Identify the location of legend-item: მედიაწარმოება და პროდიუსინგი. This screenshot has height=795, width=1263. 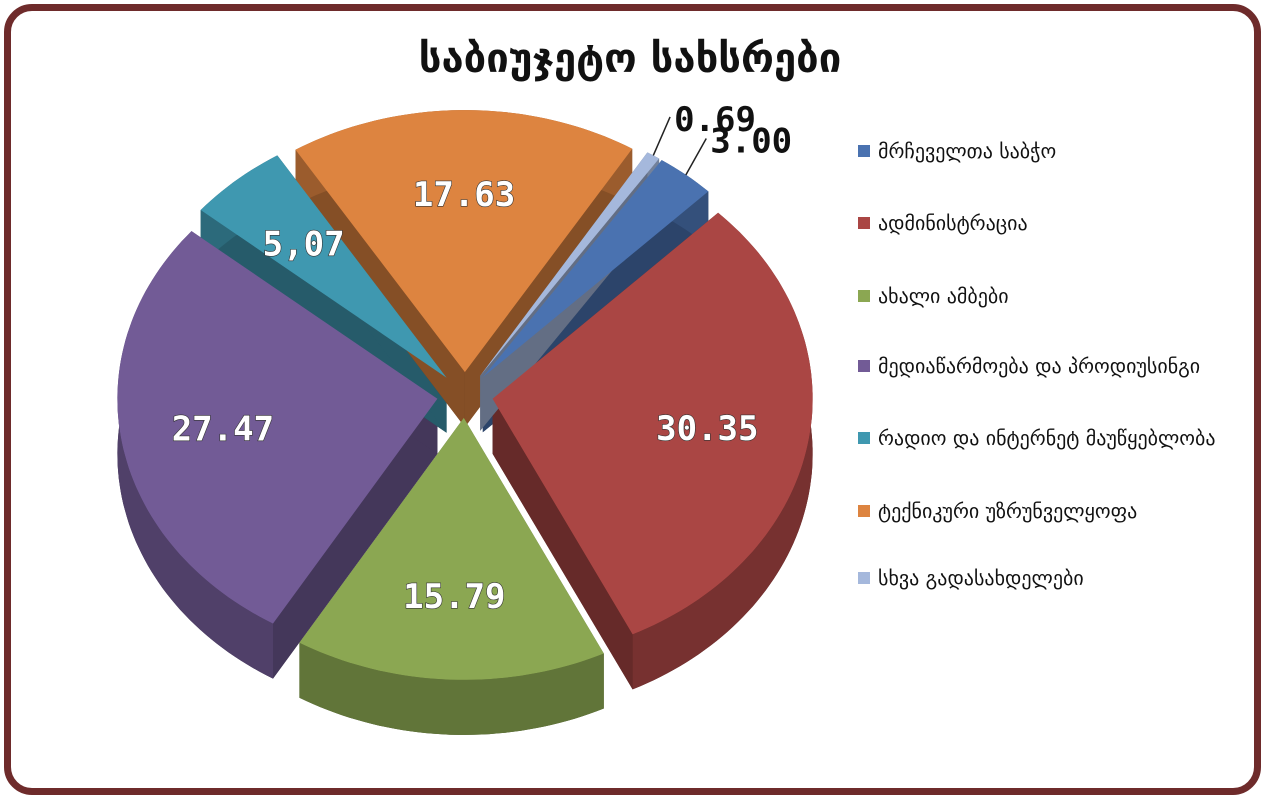
(1050, 366).